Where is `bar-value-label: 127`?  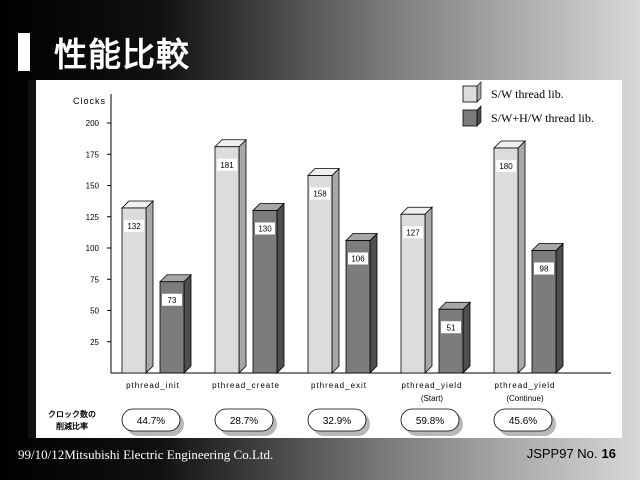 bar-value-label: 127 is located at coordinates (413, 232).